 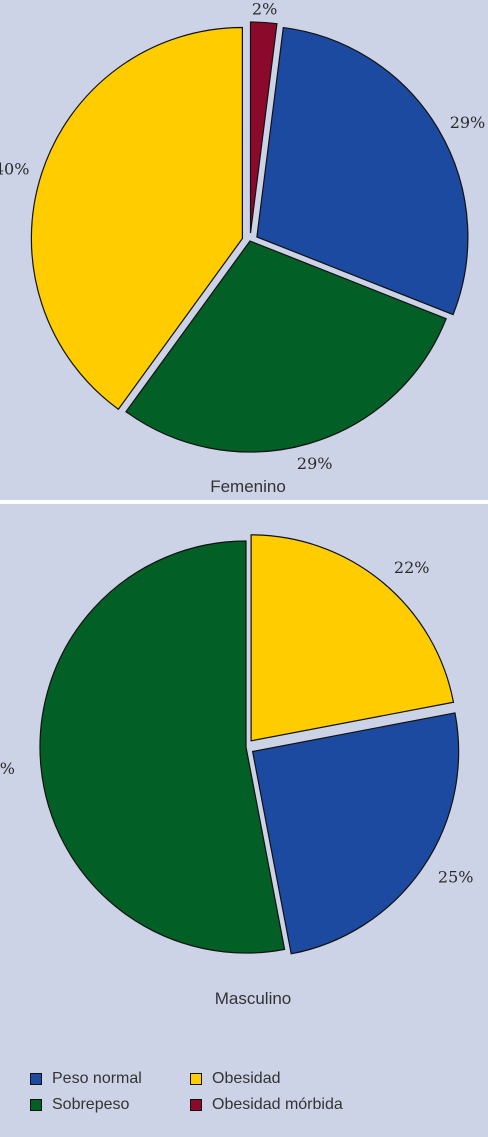 I want to click on legend-label: Peso normal, so click(x=97, y=1078).